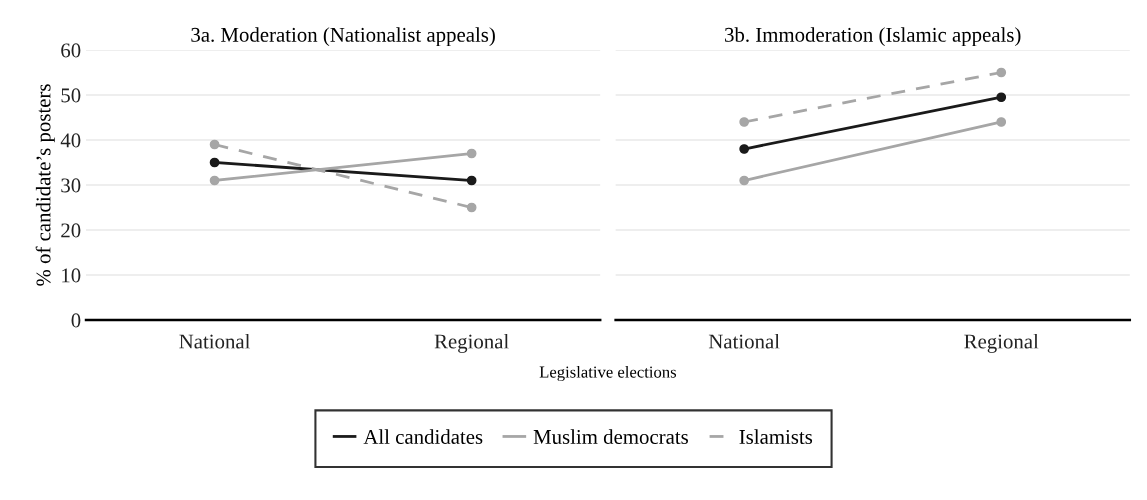 The height and width of the screenshot is (500, 1147). I want to click on y-tick-label: 60, so click(71, 50).